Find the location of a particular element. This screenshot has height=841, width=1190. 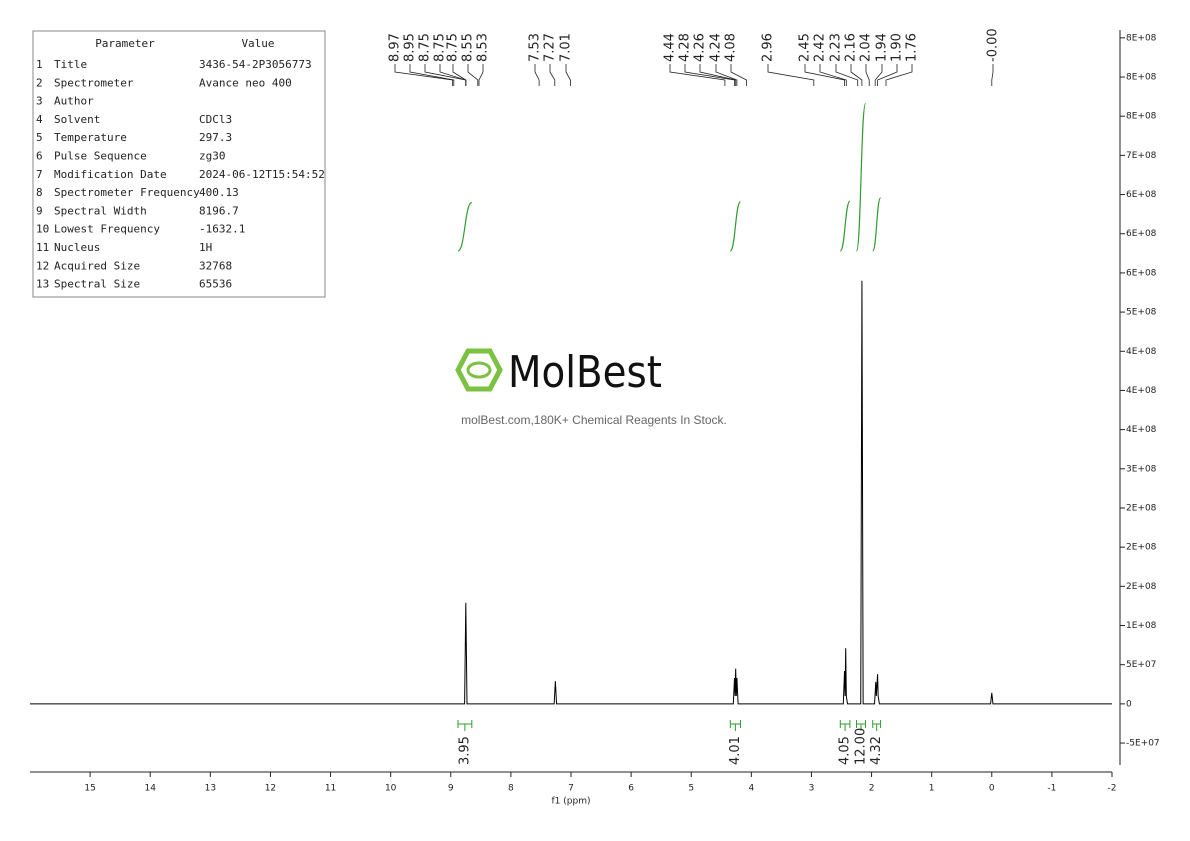

x-tick-label: 5 is located at coordinates (691, 789).